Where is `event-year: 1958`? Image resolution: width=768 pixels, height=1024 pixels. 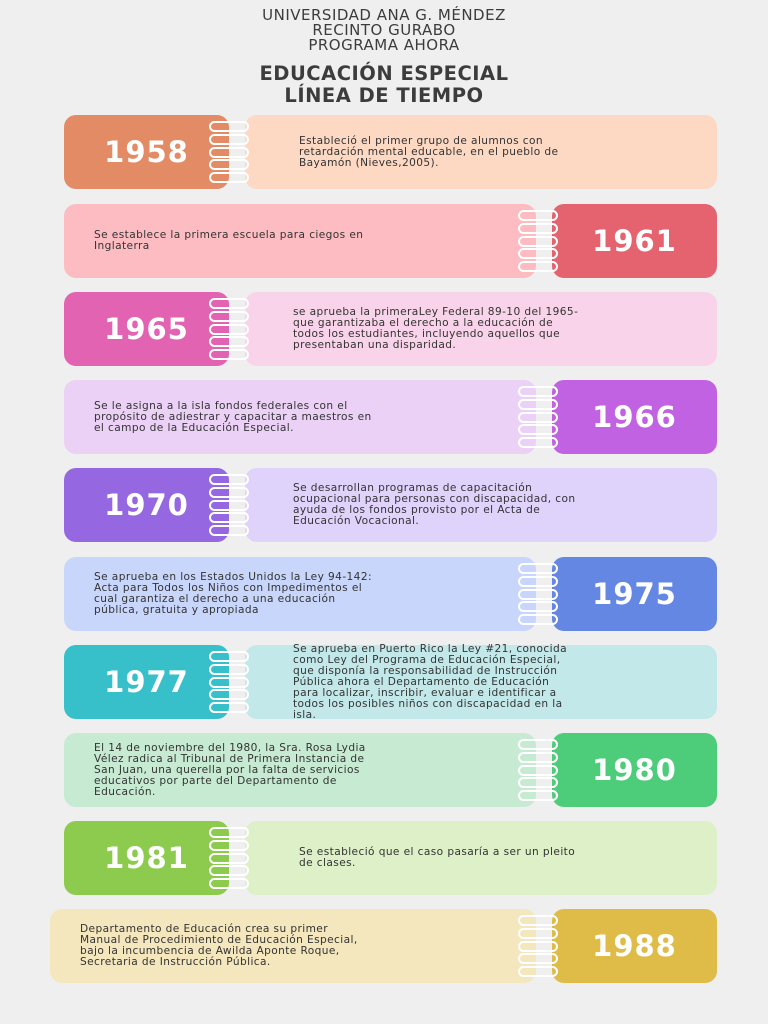 event-year: 1958 is located at coordinates (146, 152).